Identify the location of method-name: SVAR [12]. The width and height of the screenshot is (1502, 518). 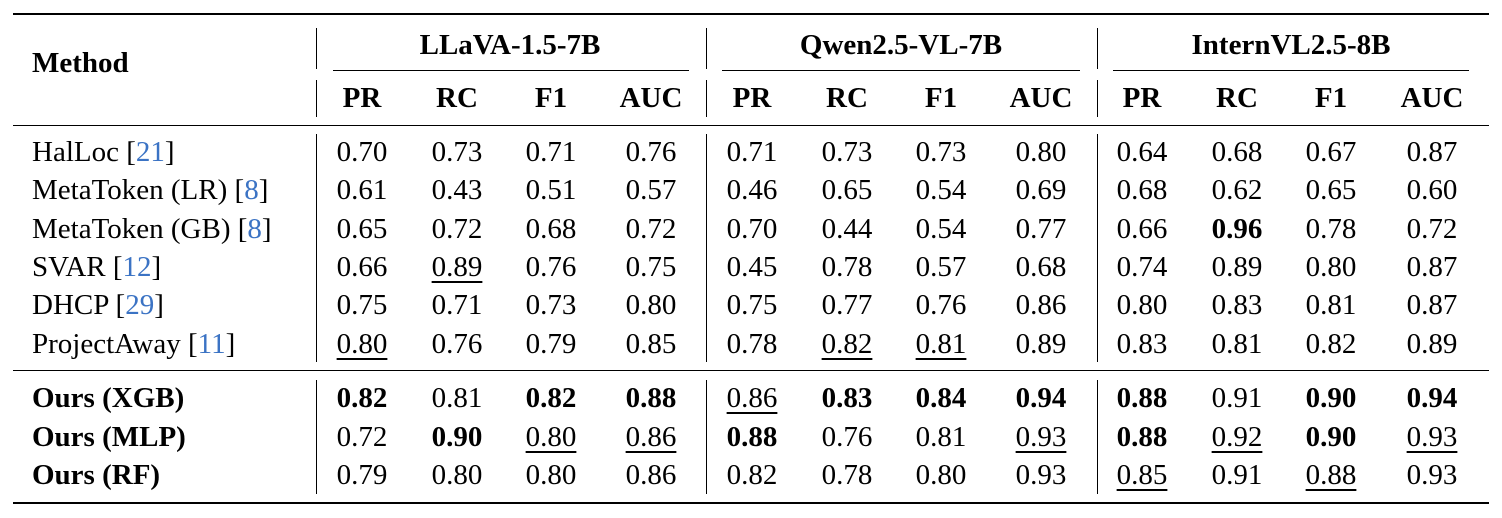
(97, 267).